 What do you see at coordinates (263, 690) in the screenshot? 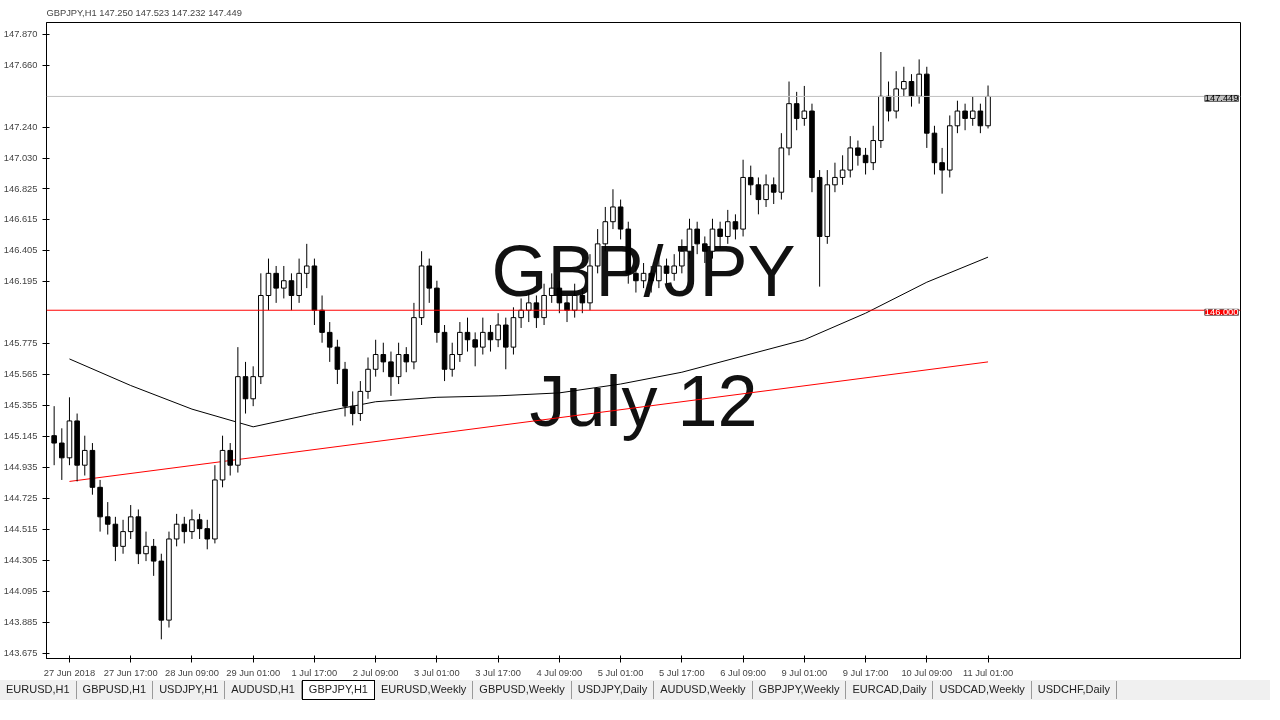
I see `text: AUDUSD,H1` at bounding box center [263, 690].